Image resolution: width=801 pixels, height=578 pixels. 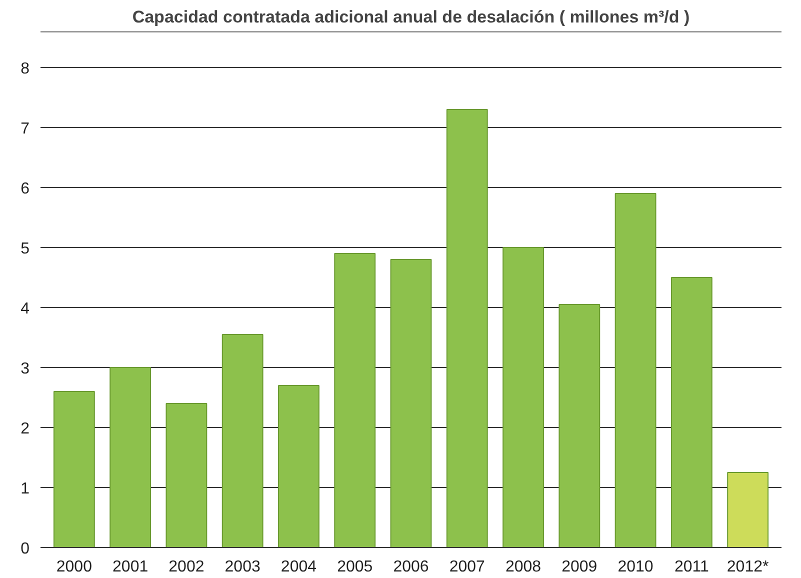 I want to click on y-tick-label: 6, so click(x=25, y=189).